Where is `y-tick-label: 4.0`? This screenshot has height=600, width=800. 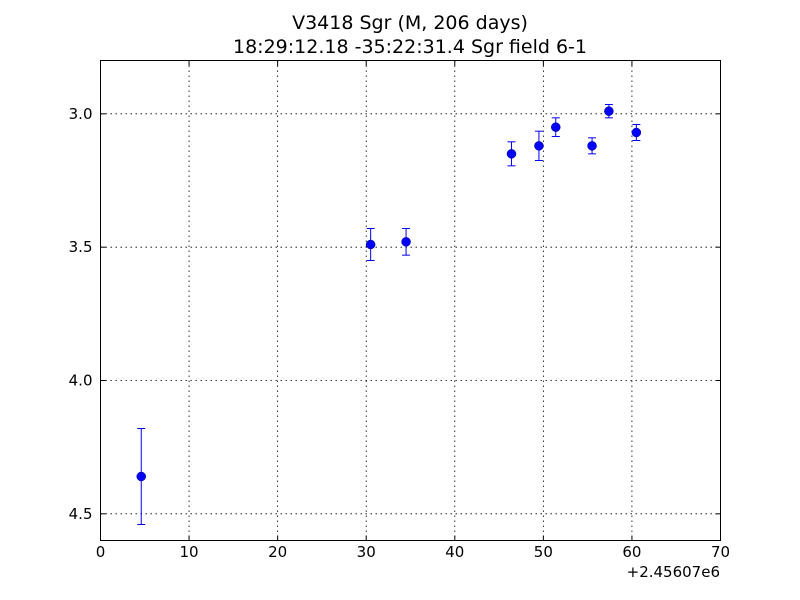
y-tick-label: 4.0 is located at coordinates (81, 381).